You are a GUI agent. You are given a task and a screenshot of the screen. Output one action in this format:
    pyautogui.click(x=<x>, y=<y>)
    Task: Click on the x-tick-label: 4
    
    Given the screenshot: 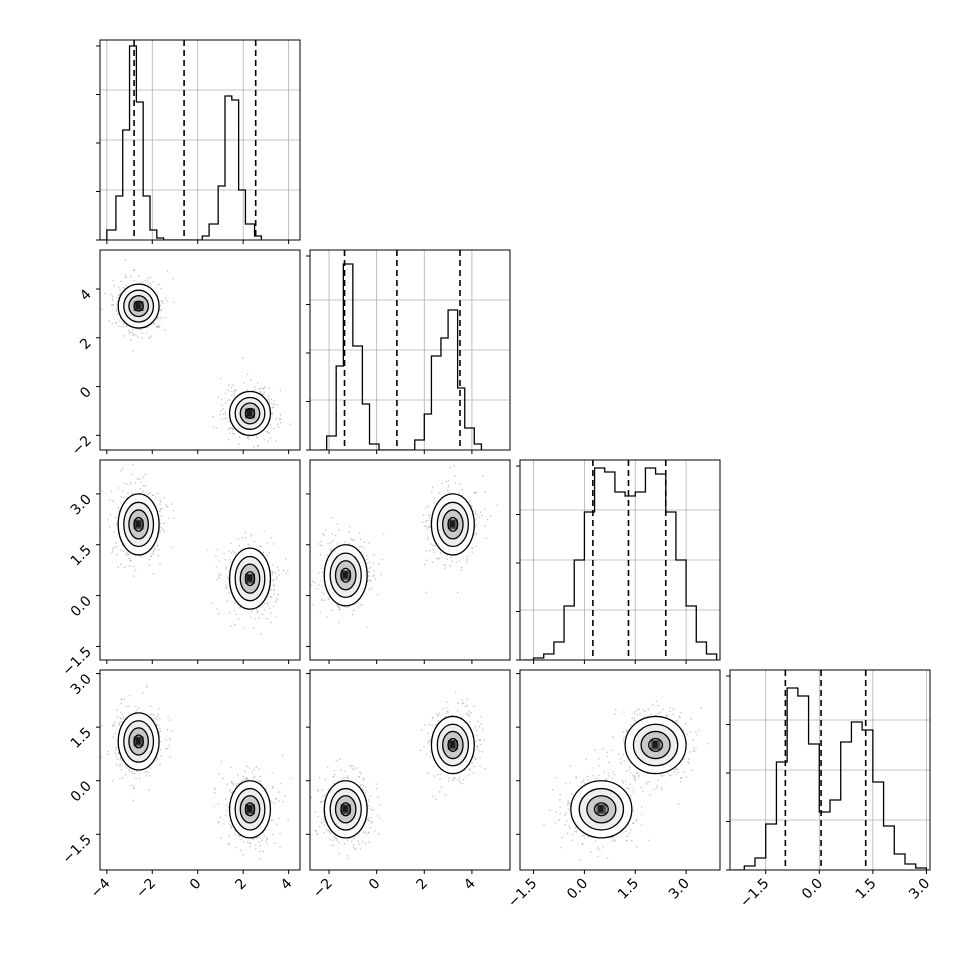 What is the action you would take?
    pyautogui.click(x=470, y=884)
    